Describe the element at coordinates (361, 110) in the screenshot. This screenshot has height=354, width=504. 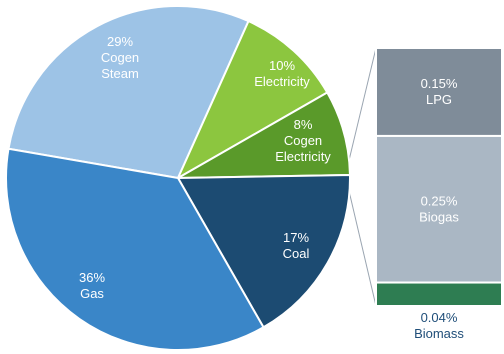
I see `connector-top` at that location.